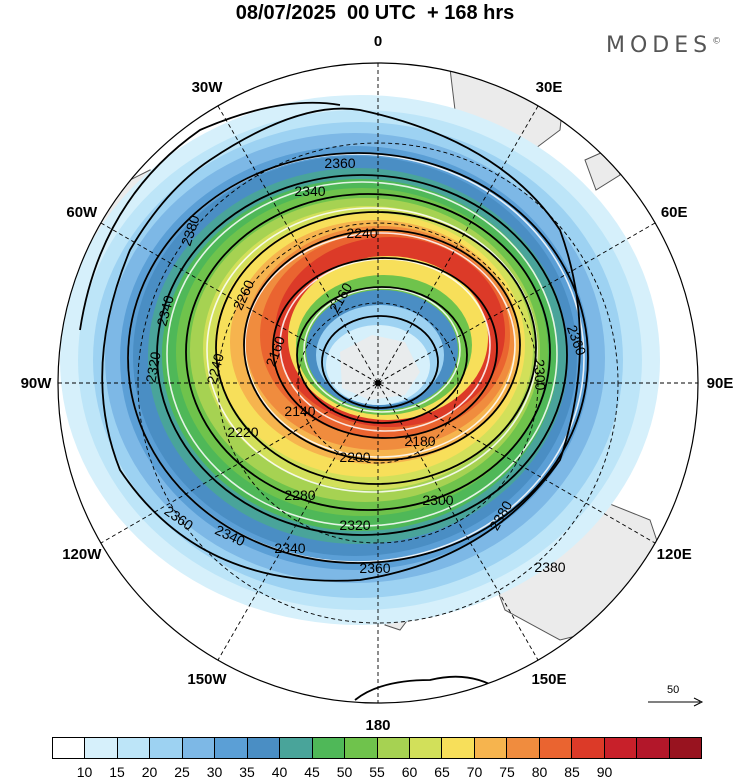 The height and width of the screenshot is (782, 750). I want to click on colorbar-tick-label: 60, so click(409, 772).